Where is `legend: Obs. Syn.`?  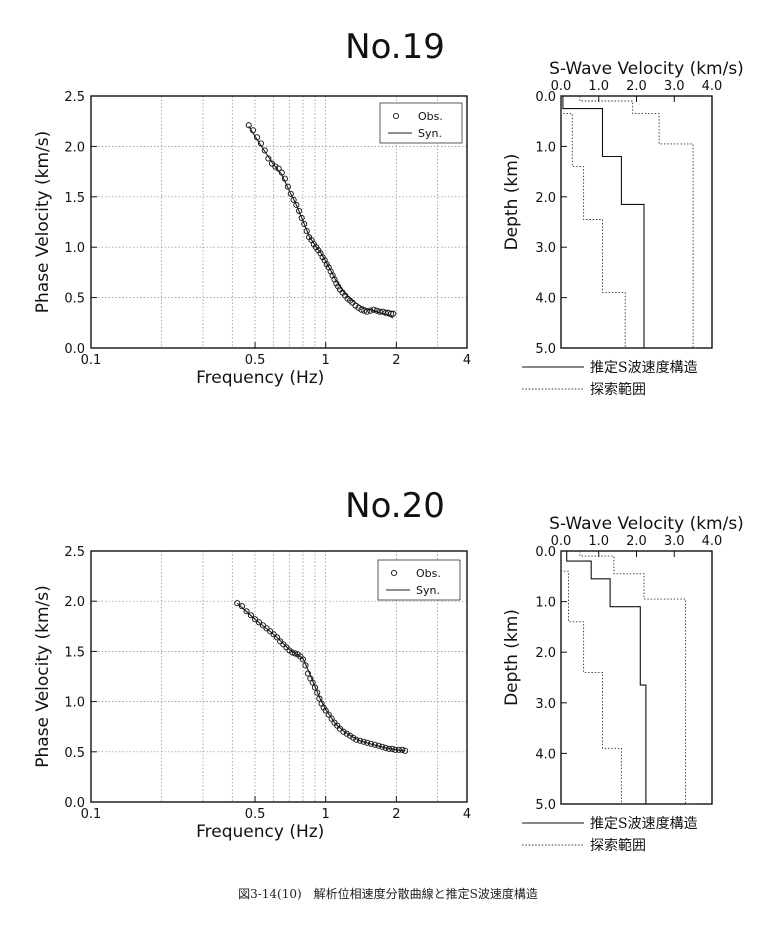 legend: Obs. Syn. is located at coordinates (421, 123).